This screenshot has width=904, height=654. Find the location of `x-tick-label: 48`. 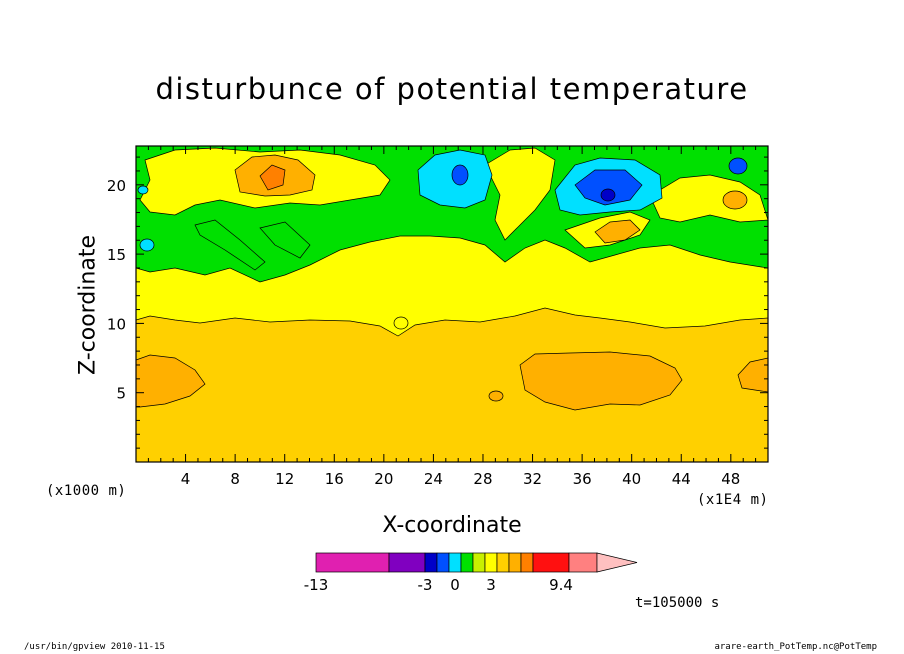

x-tick-label: 48 is located at coordinates (730, 479).